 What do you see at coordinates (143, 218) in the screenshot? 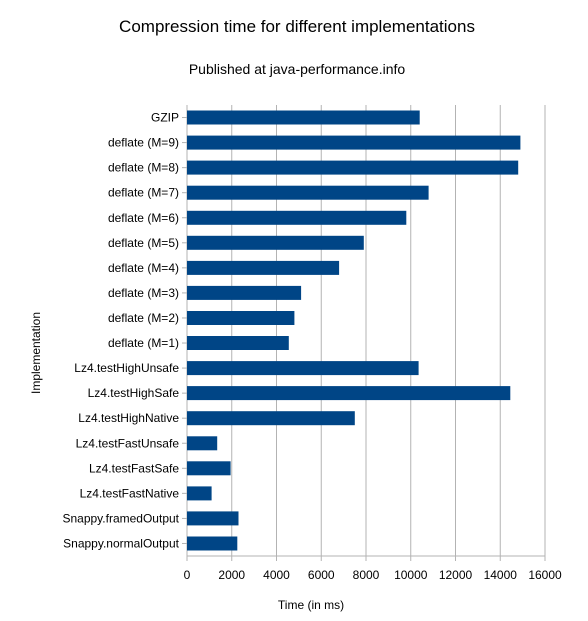
I see `y-tick-label: deflate (M=6)` at bounding box center [143, 218].